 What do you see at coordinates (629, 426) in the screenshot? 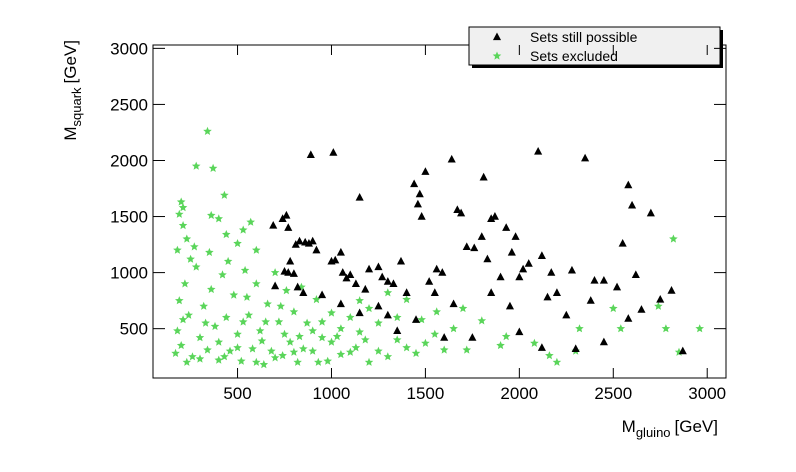
I see `x-label-main: M` at bounding box center [629, 426].